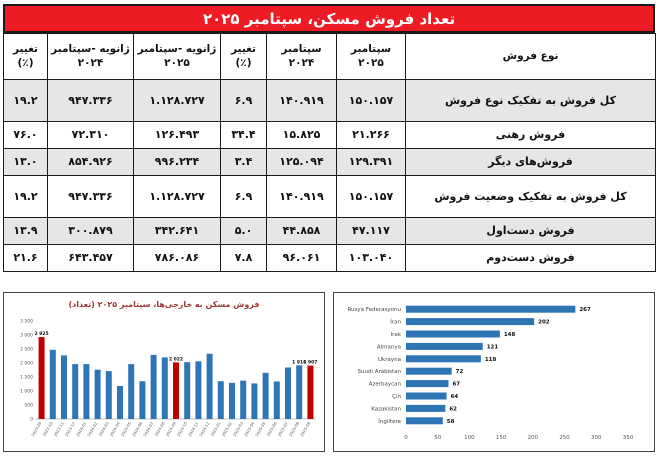 The width and height of the screenshot is (658, 456). What do you see at coordinates (371, 231) in the screenshot?
I see `table-cell: ۴۷.۱۱۷` at bounding box center [371, 231].